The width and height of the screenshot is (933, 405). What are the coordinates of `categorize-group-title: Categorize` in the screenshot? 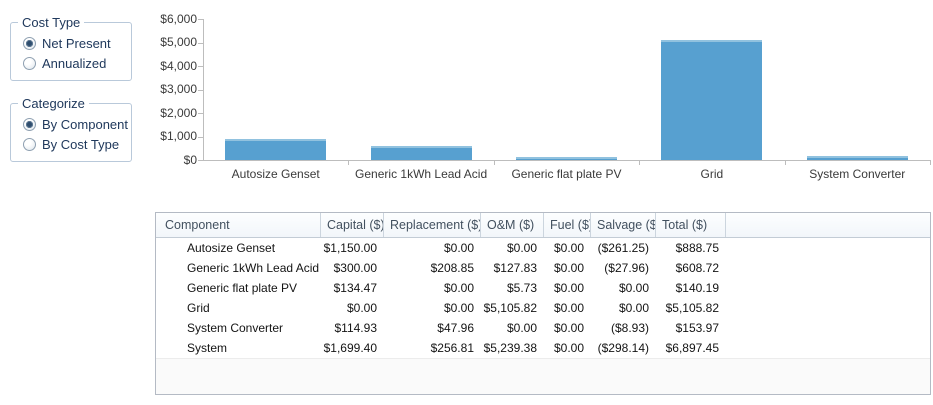 It's located at (53, 103).